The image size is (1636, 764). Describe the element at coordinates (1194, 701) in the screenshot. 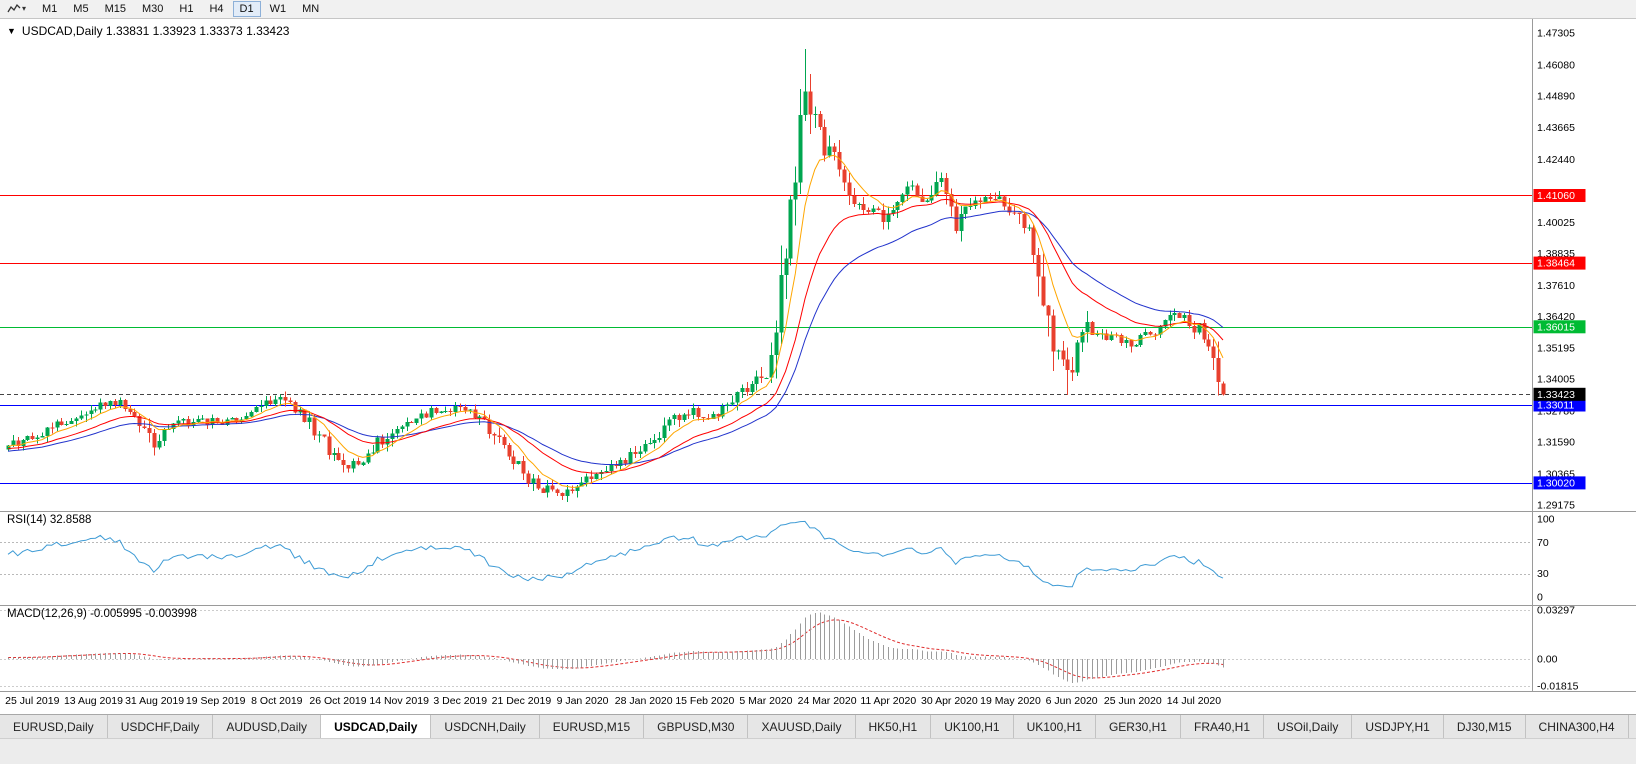

I see `svg-text: 14 Jul 2020` at that location.